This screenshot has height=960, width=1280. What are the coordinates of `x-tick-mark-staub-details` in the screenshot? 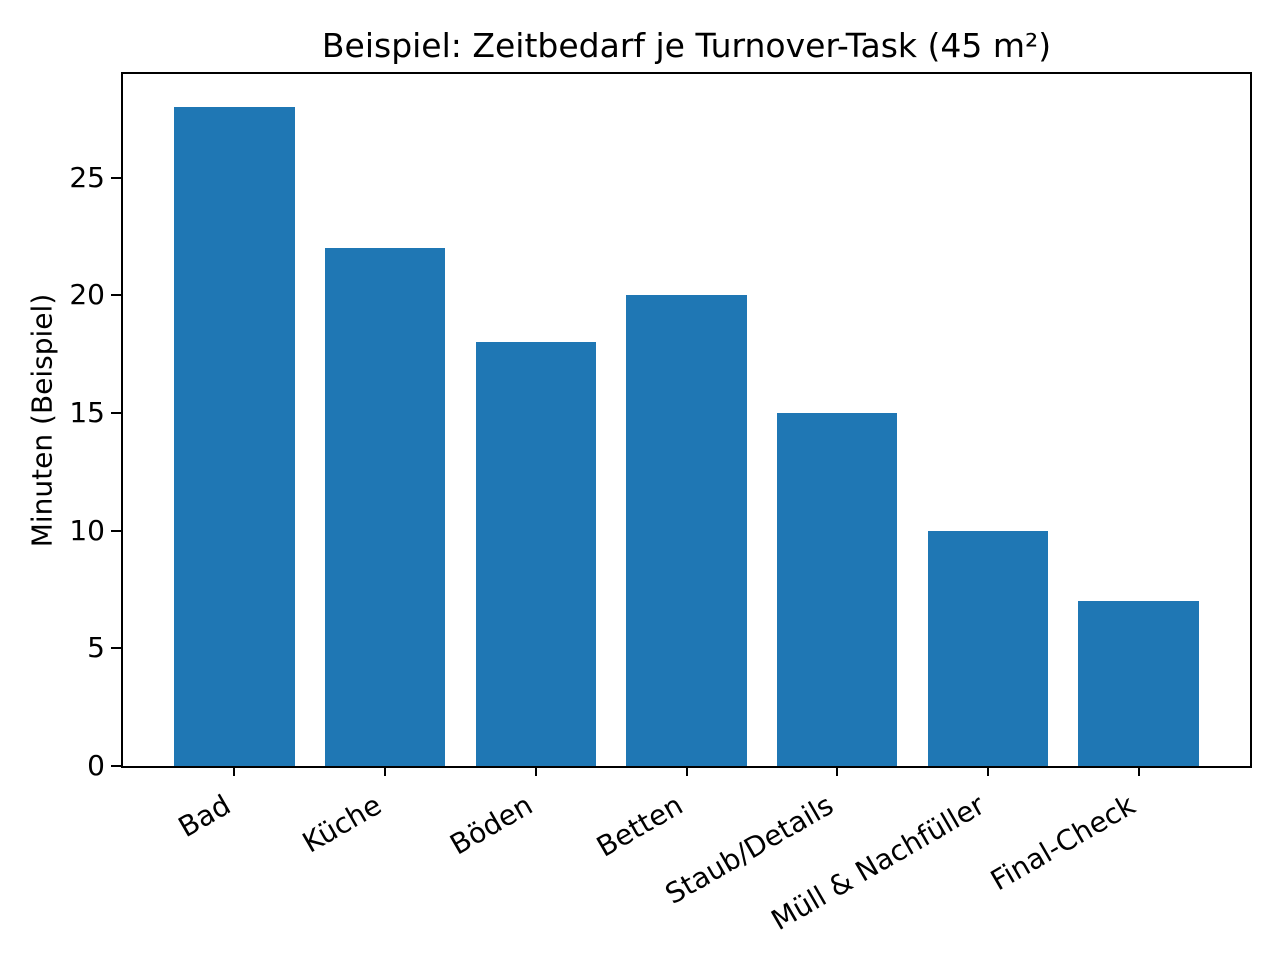 It's located at (837, 771).